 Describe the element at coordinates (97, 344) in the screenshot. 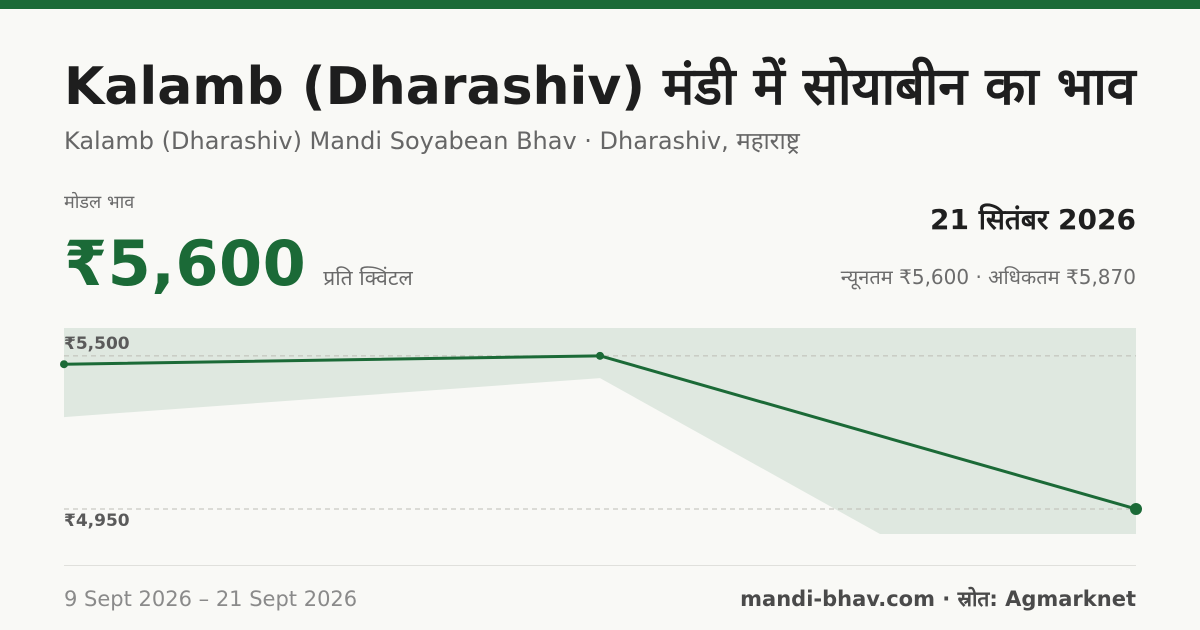

I see `y-tick-label-top: ₹5,500` at that location.